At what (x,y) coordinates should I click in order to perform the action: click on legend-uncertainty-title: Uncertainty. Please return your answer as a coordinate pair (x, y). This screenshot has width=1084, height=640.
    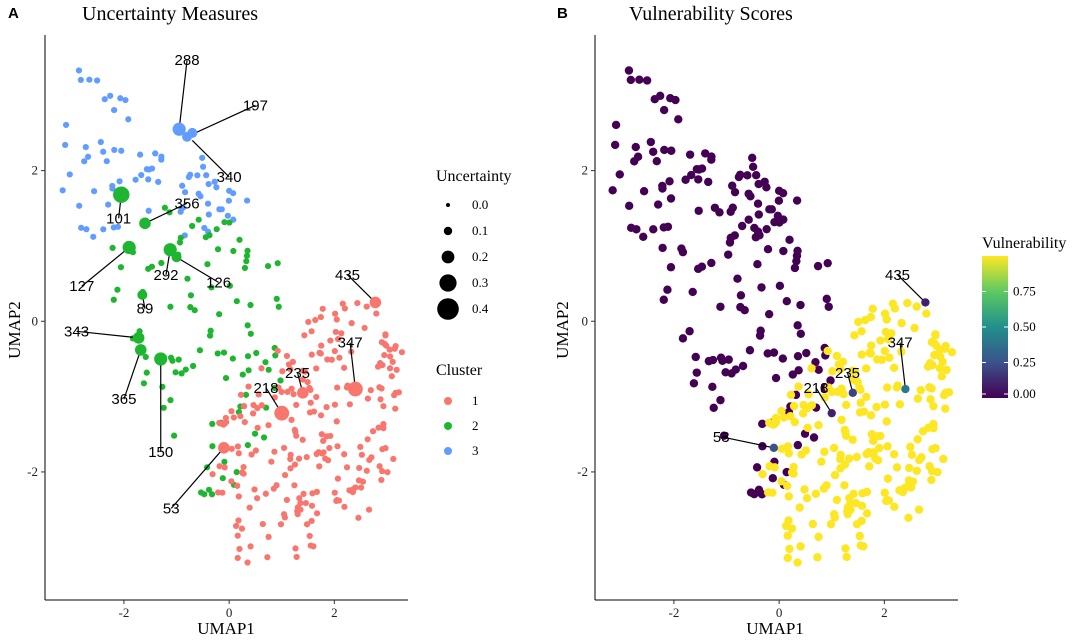
    Looking at the image, I should click on (474, 176).